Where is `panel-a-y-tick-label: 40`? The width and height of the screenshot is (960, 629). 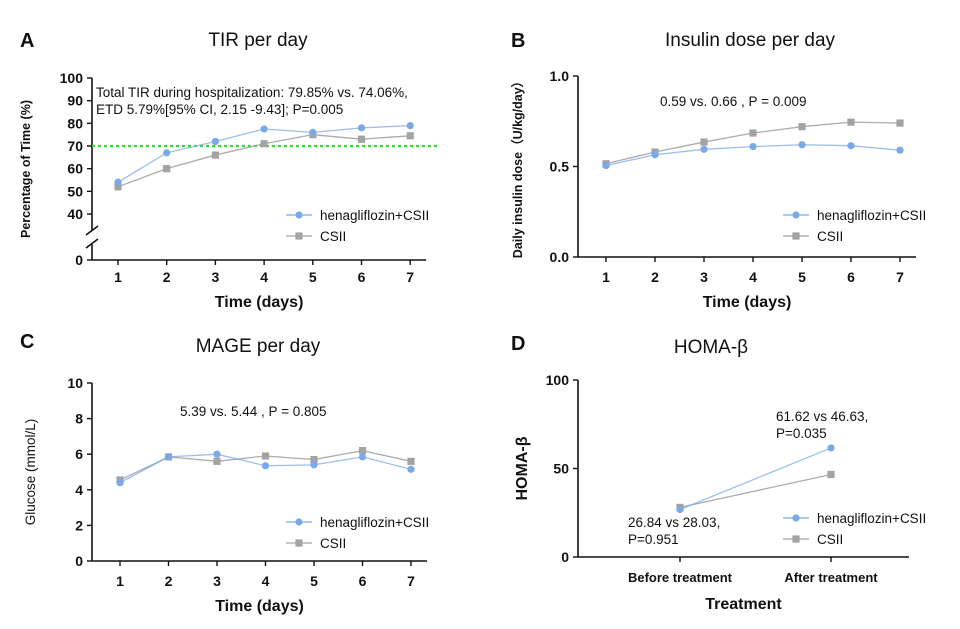
panel-a-y-tick-label: 40 is located at coordinates (75, 214).